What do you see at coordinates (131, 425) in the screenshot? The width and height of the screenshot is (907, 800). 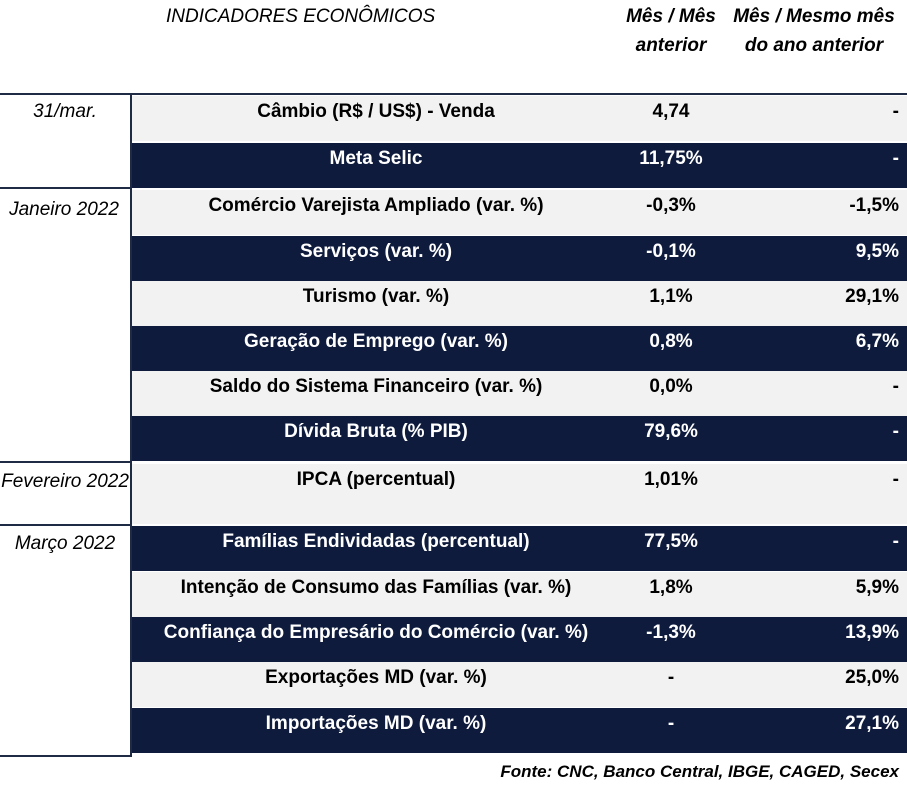 I see `column-divider` at bounding box center [131, 425].